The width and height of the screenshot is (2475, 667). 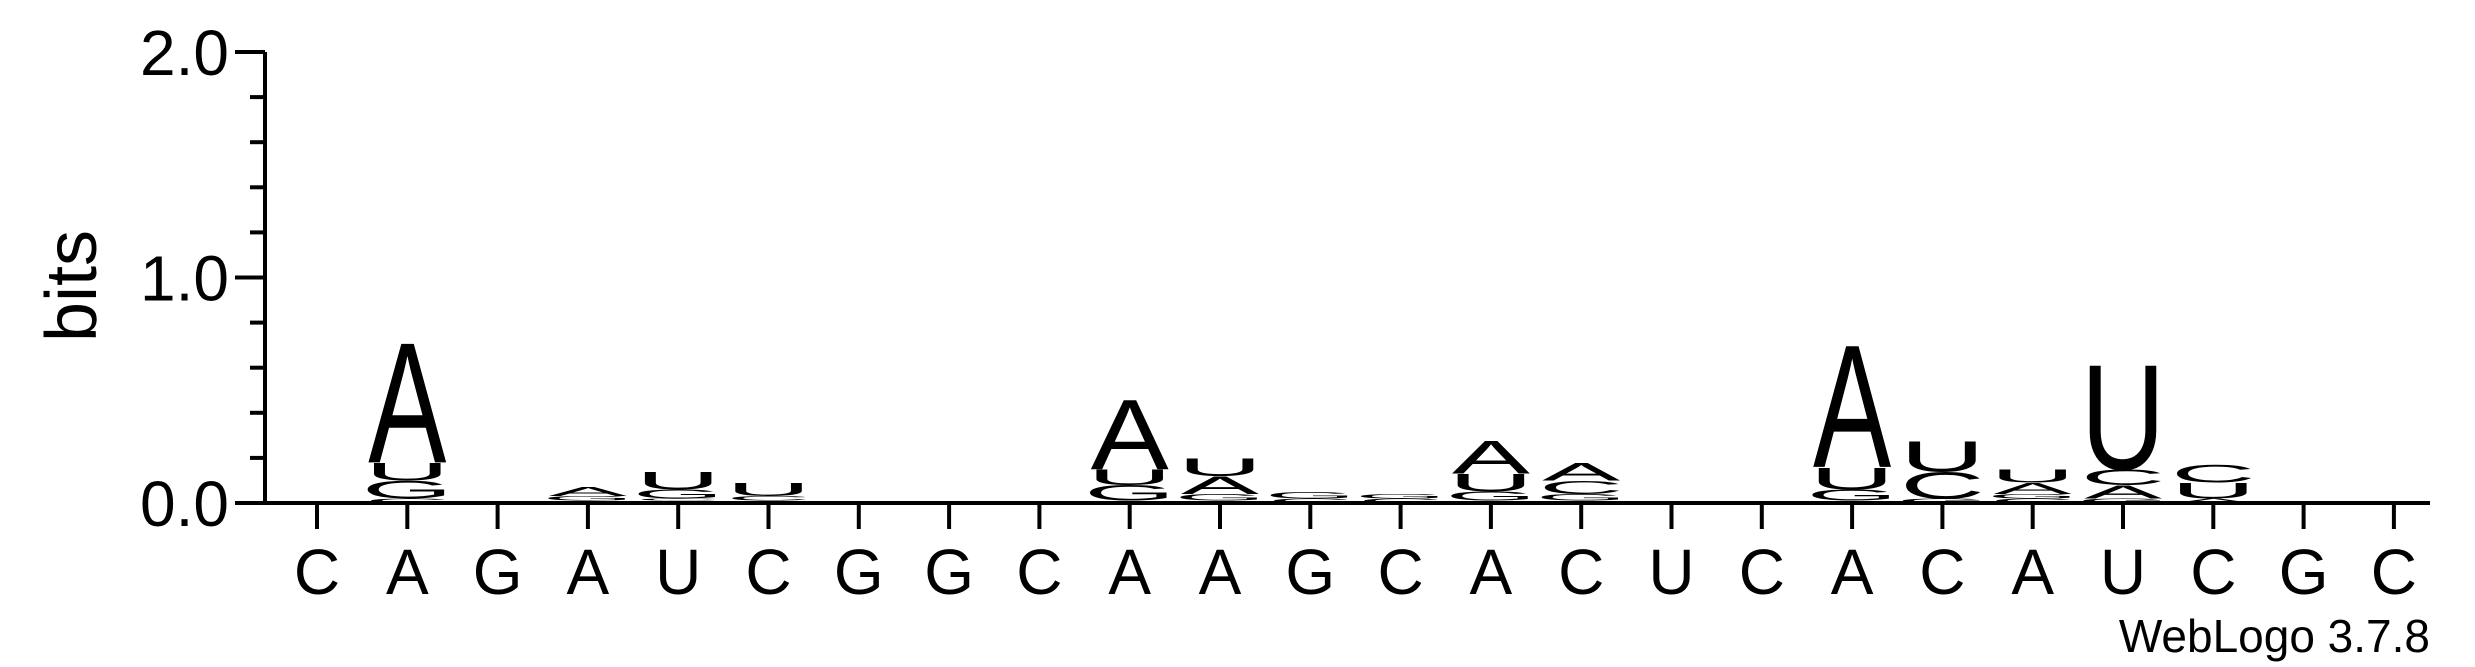 I want to click on y-axis-label: bits, so click(x=72, y=286).